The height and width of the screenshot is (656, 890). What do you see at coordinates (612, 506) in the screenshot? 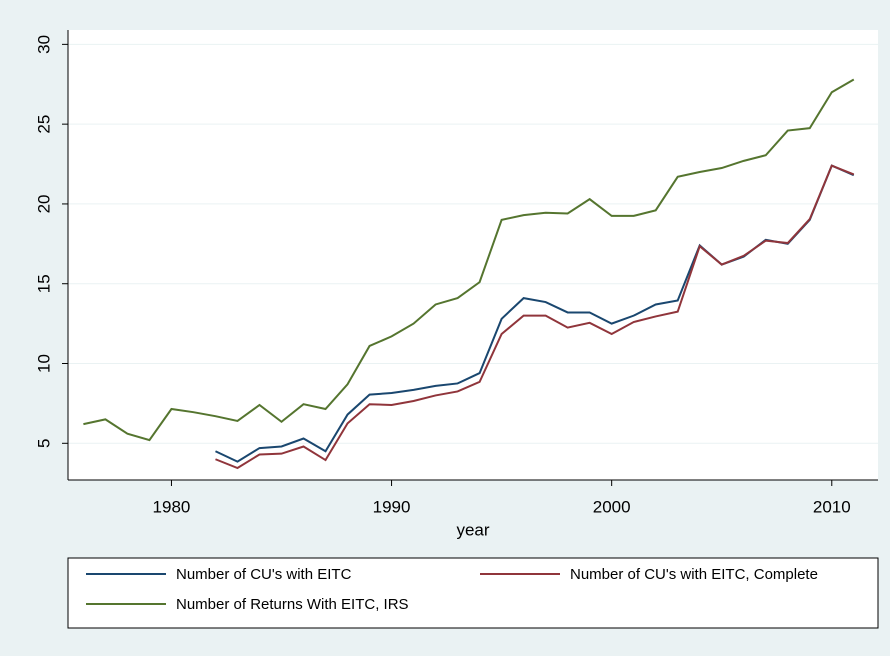
I see `x-tick-label: 2000` at bounding box center [612, 506].